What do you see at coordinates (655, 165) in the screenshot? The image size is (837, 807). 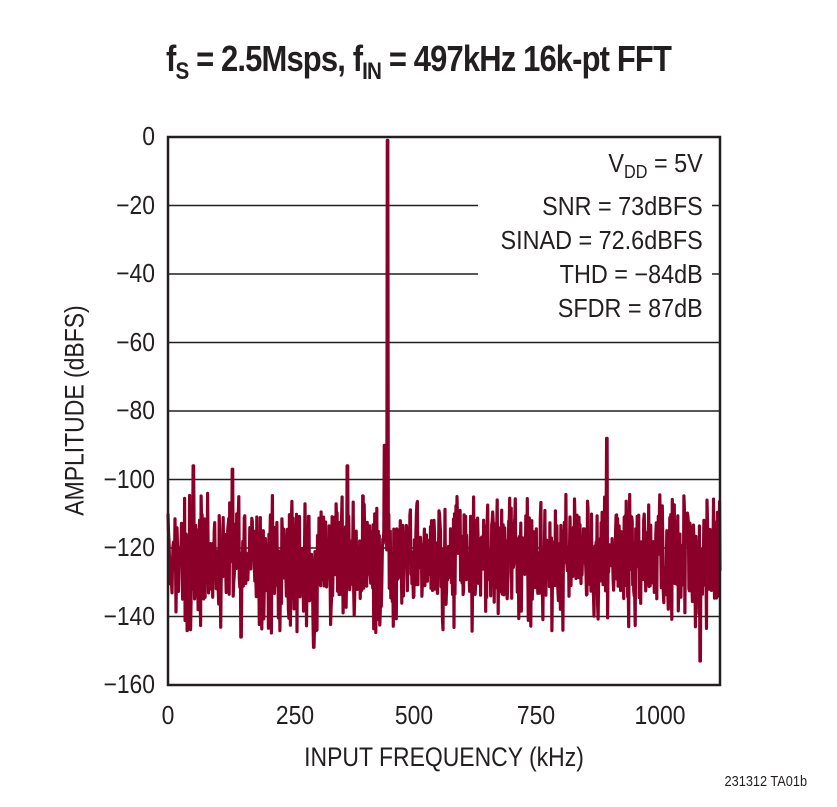 I see `stat-vdd: VDD = 5V` at bounding box center [655, 165].